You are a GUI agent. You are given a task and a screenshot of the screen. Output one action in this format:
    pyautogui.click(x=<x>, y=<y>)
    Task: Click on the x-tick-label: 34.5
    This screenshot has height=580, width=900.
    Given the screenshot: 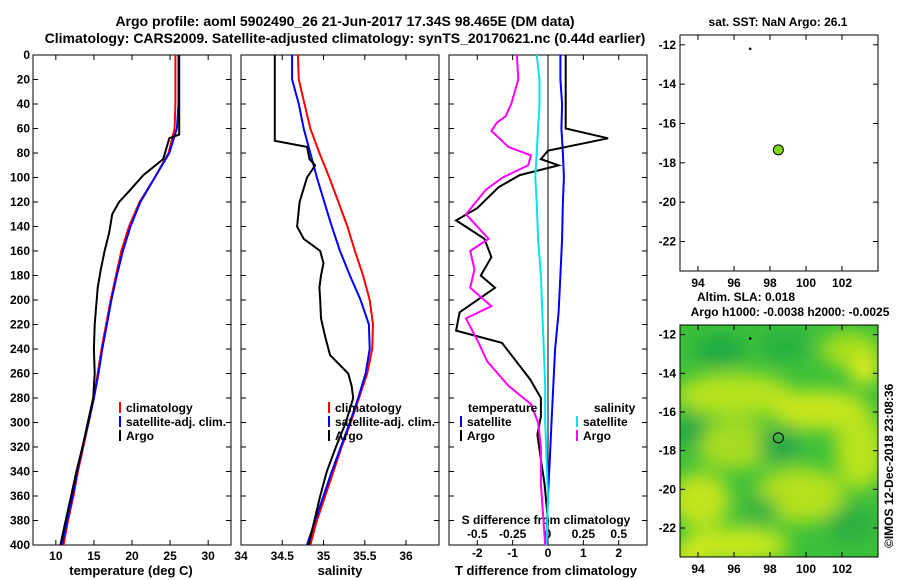 What is the action you would take?
    pyautogui.click(x=283, y=556)
    